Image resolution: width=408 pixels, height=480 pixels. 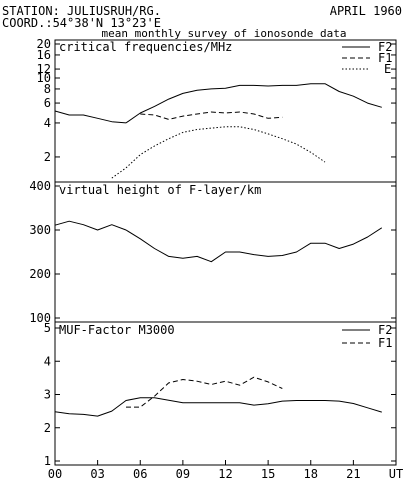 What do you see at coordinates (145, 47) in the screenshot?
I see `panel-critical-frequencies-title: critical frequencies/MHz` at bounding box center [145, 47].